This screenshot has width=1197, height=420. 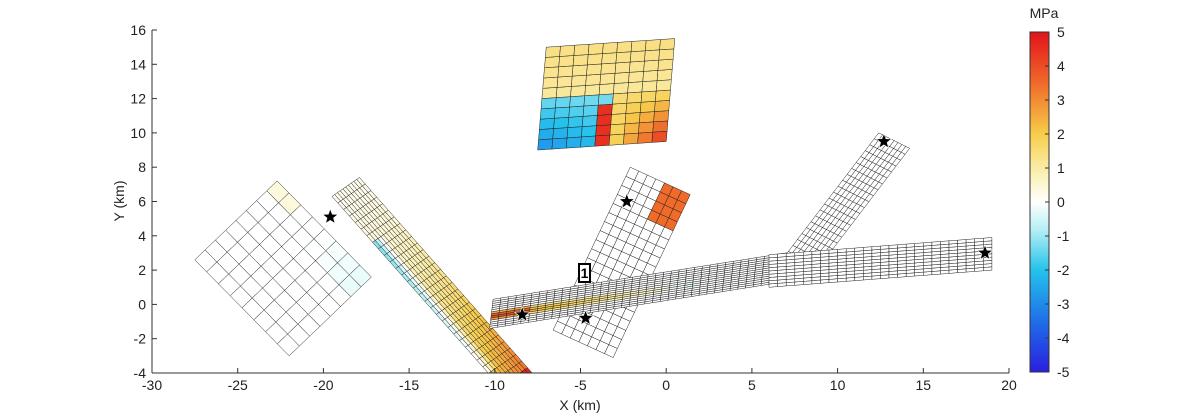 What do you see at coordinates (142, 236) in the screenshot?
I see `y-tick-label: 4` at bounding box center [142, 236].